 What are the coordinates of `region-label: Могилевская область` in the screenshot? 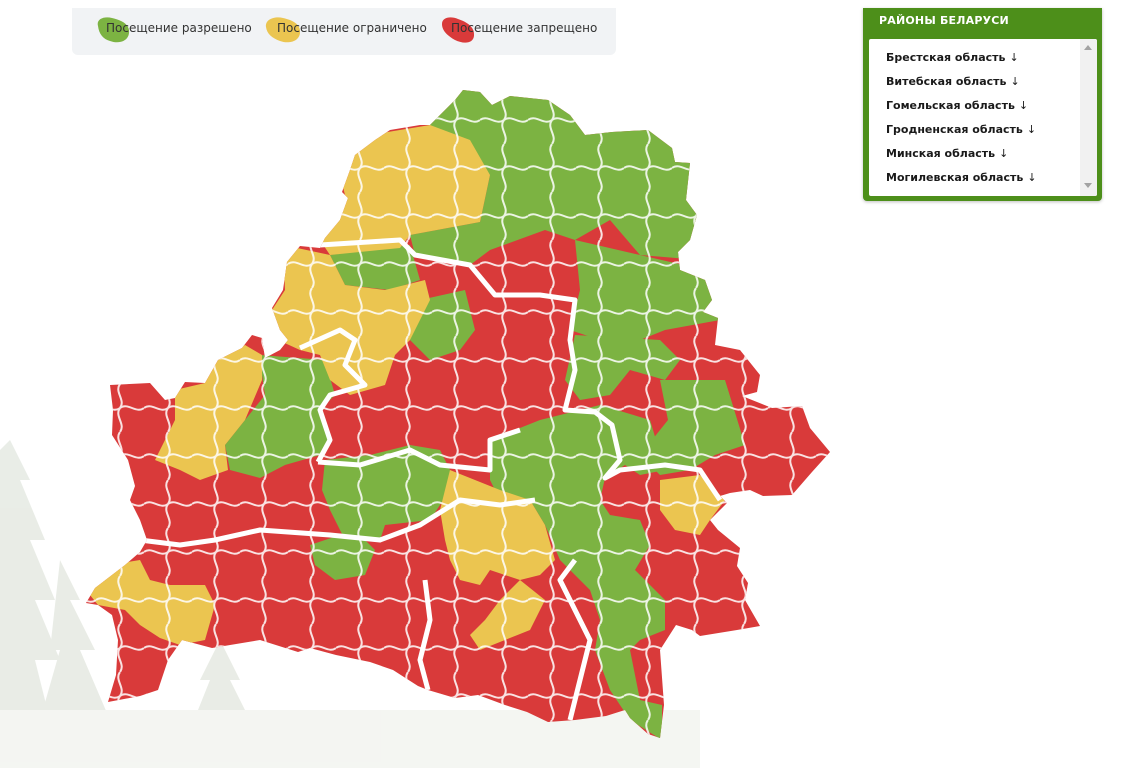 It's located at (955, 177).